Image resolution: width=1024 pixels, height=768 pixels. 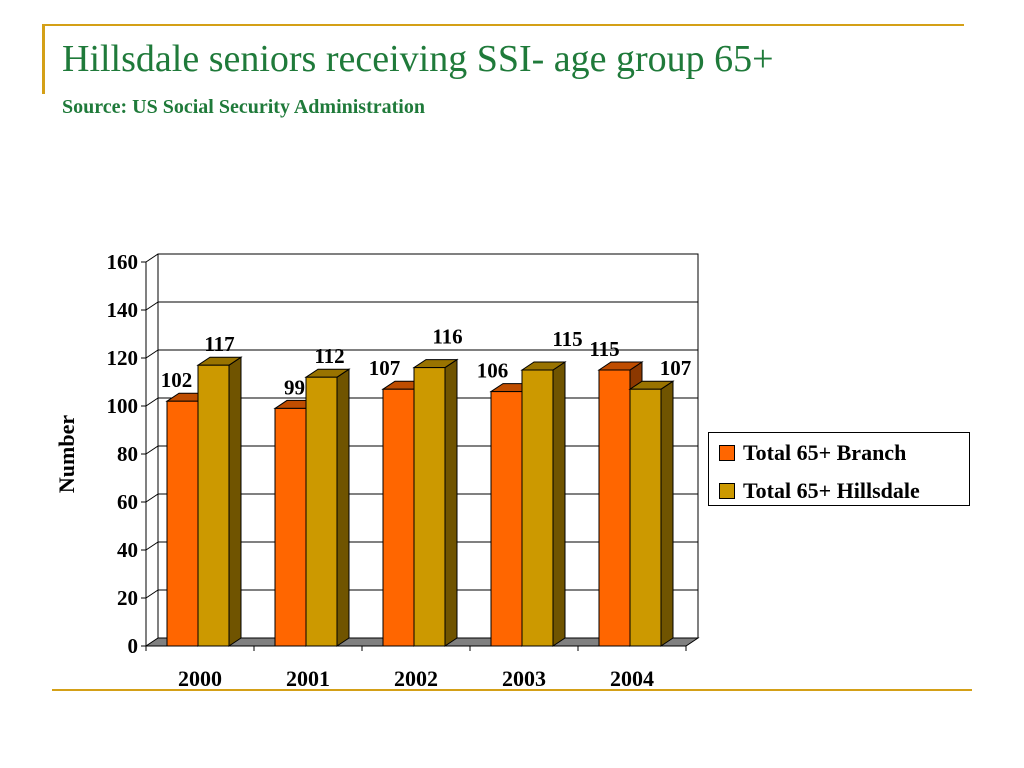 What do you see at coordinates (127, 454) in the screenshot?
I see `y-tick-label: 80` at bounding box center [127, 454].